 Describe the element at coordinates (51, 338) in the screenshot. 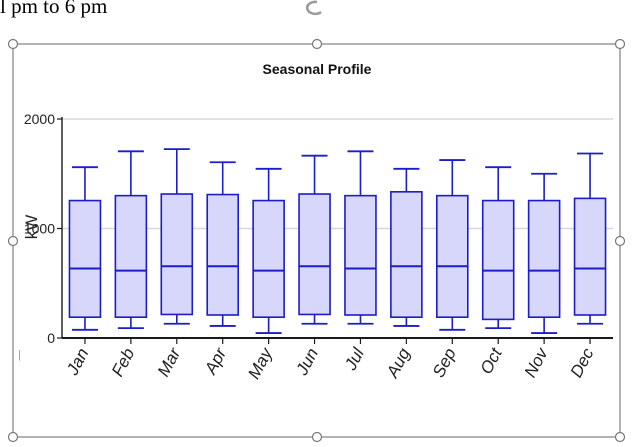

I see `y-tick-label: 0` at that location.